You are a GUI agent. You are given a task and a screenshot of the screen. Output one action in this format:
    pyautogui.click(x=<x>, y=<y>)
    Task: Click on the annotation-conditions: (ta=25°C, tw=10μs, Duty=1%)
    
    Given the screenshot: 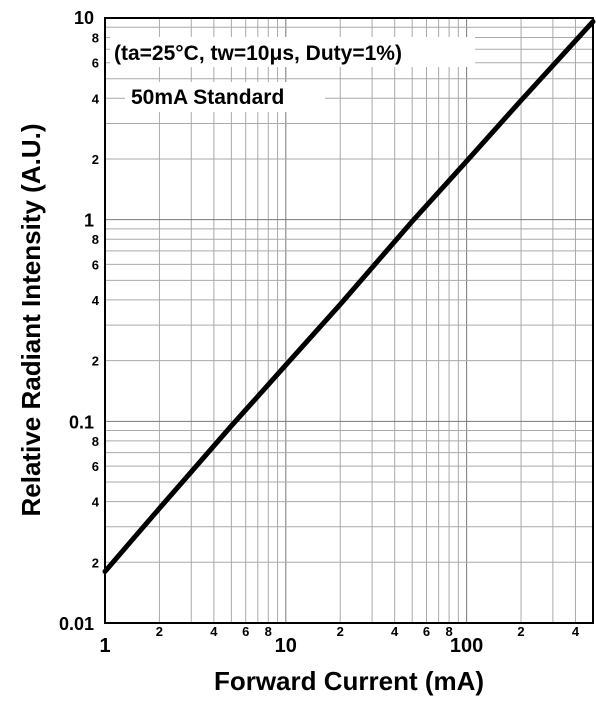 What is the action you would take?
    pyautogui.click(x=258, y=53)
    